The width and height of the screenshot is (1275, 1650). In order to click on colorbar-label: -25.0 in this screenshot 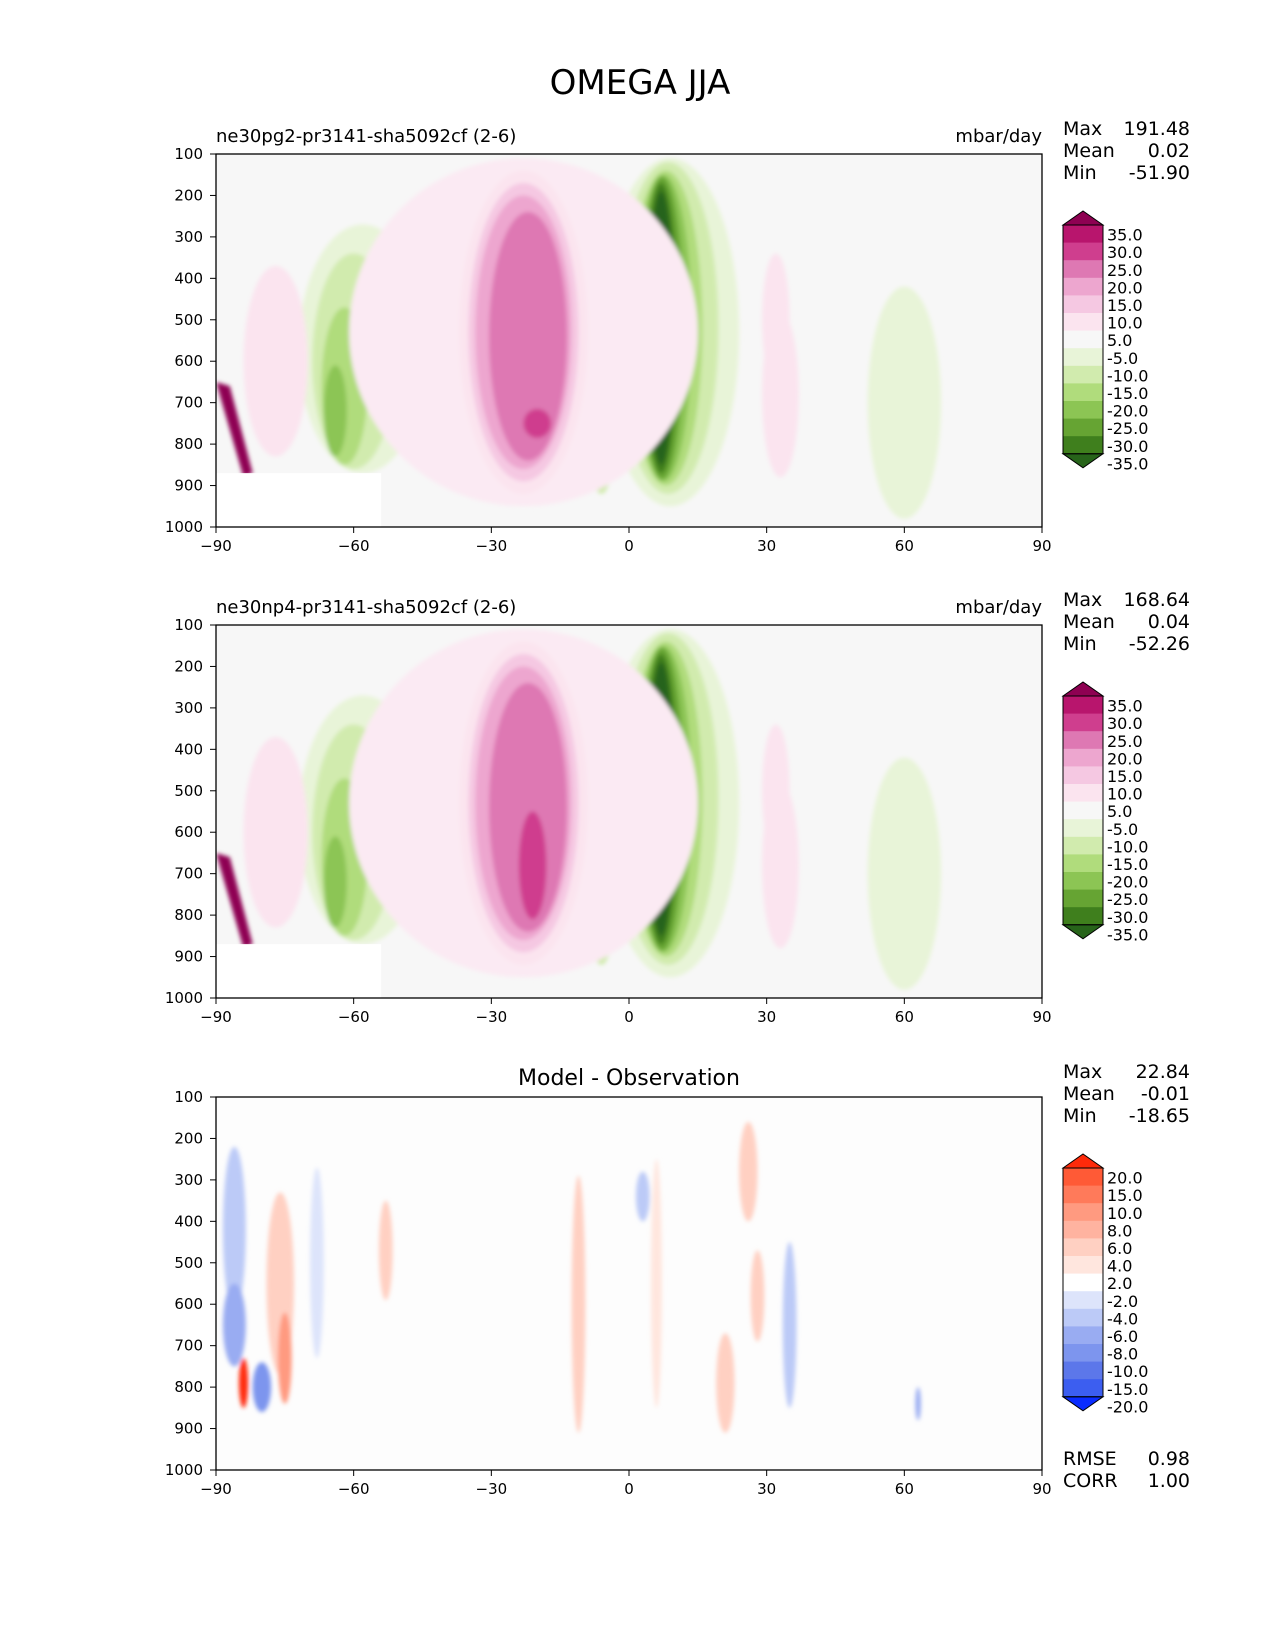, I will do `click(1127, 899)`.